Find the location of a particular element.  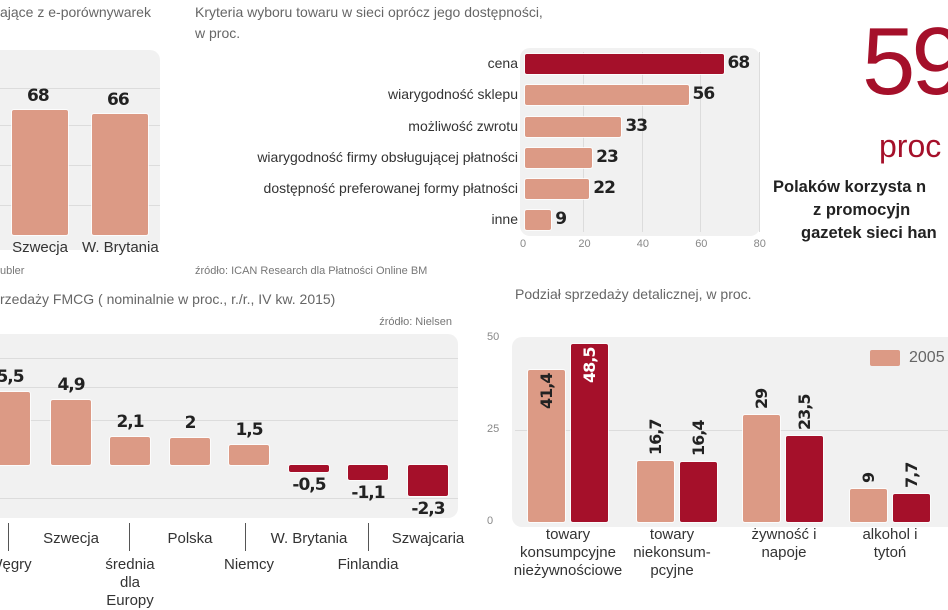

value-label: 33 is located at coordinates (636, 126).